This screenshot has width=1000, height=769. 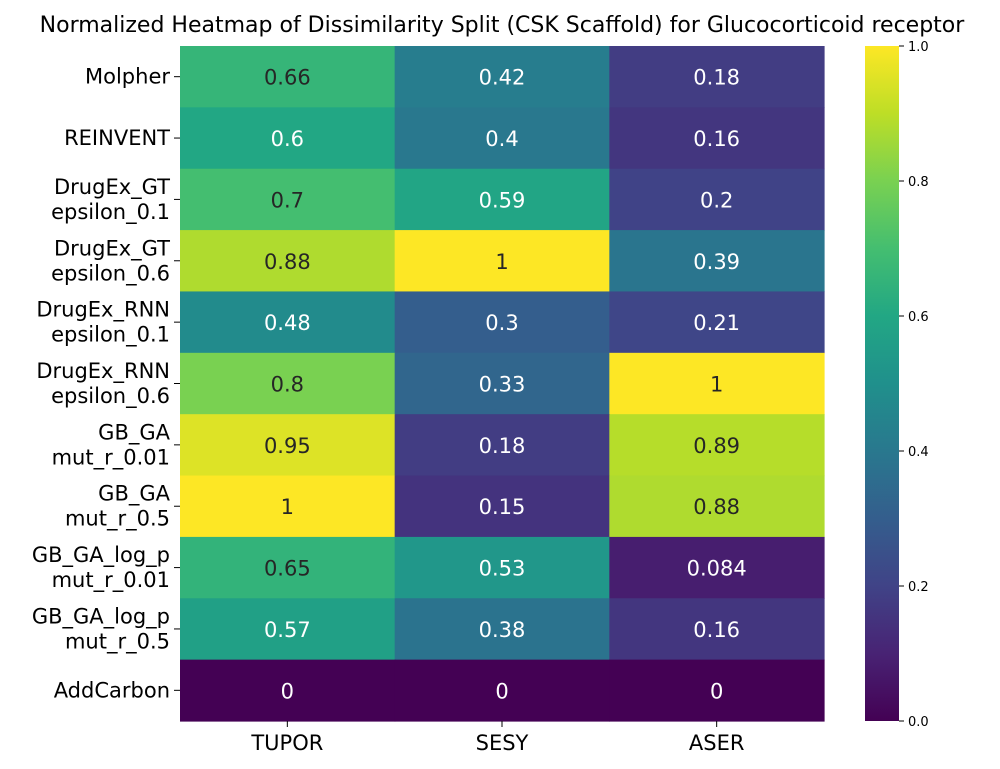 I want to click on cell-value-label: 0.59, so click(x=502, y=200).